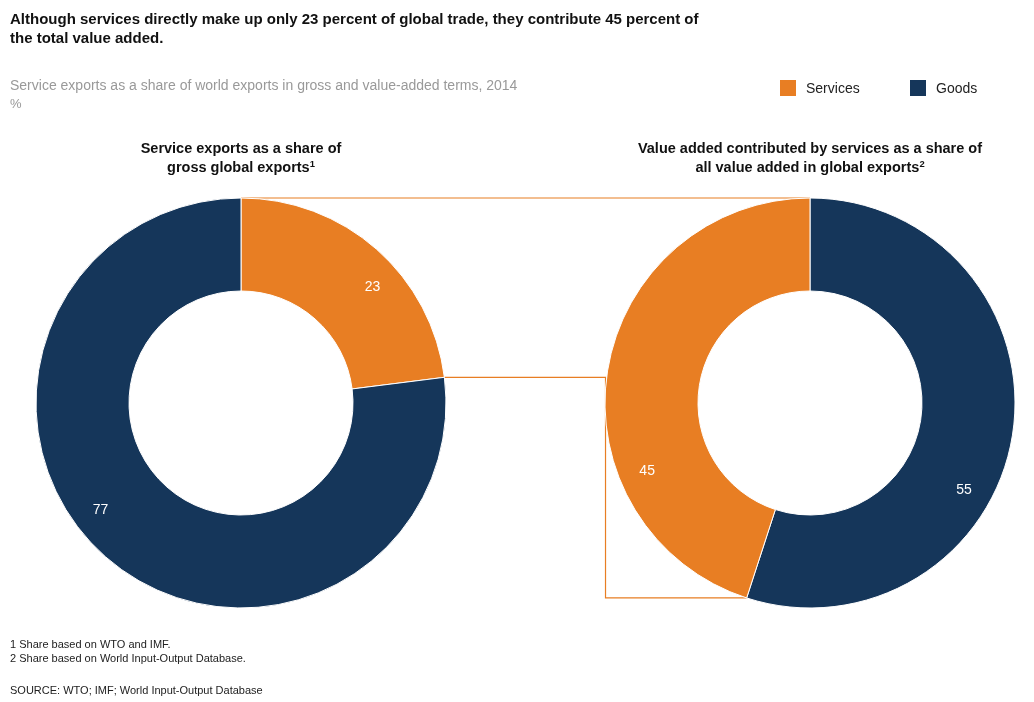 This screenshot has width=1034, height=702. Describe the element at coordinates (100, 509) in the screenshot. I see `data-label: 77` at that location.